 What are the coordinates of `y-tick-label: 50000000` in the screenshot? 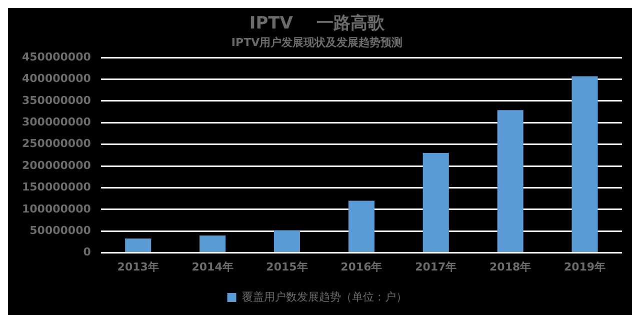 It's located at (61, 230).